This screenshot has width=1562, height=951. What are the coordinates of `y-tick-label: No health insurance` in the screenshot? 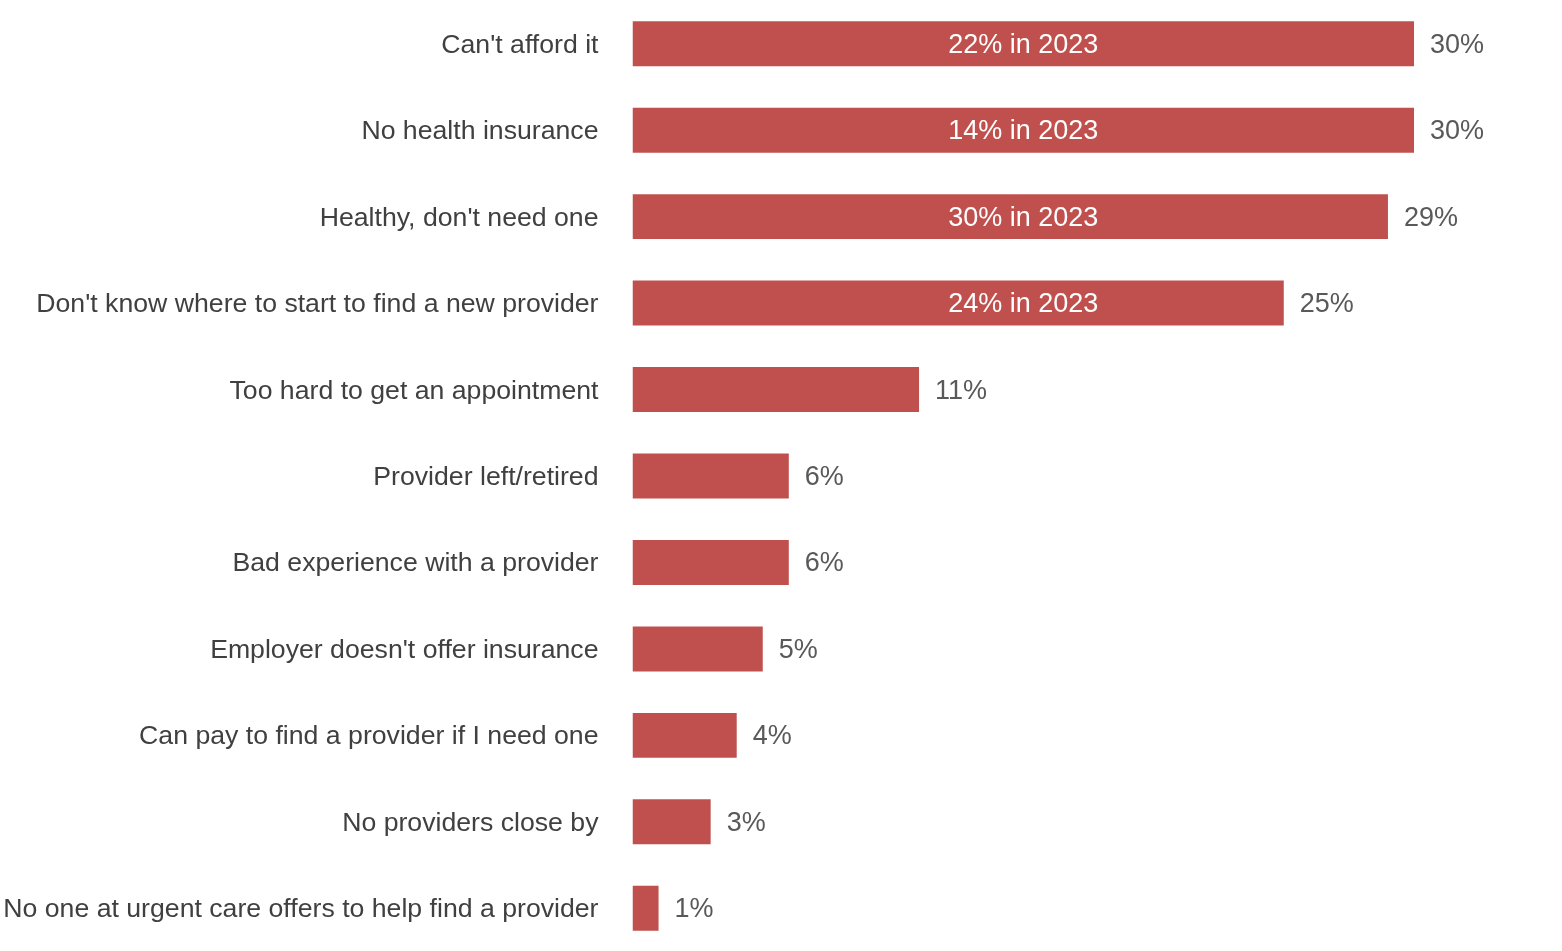 It's located at (480, 130).